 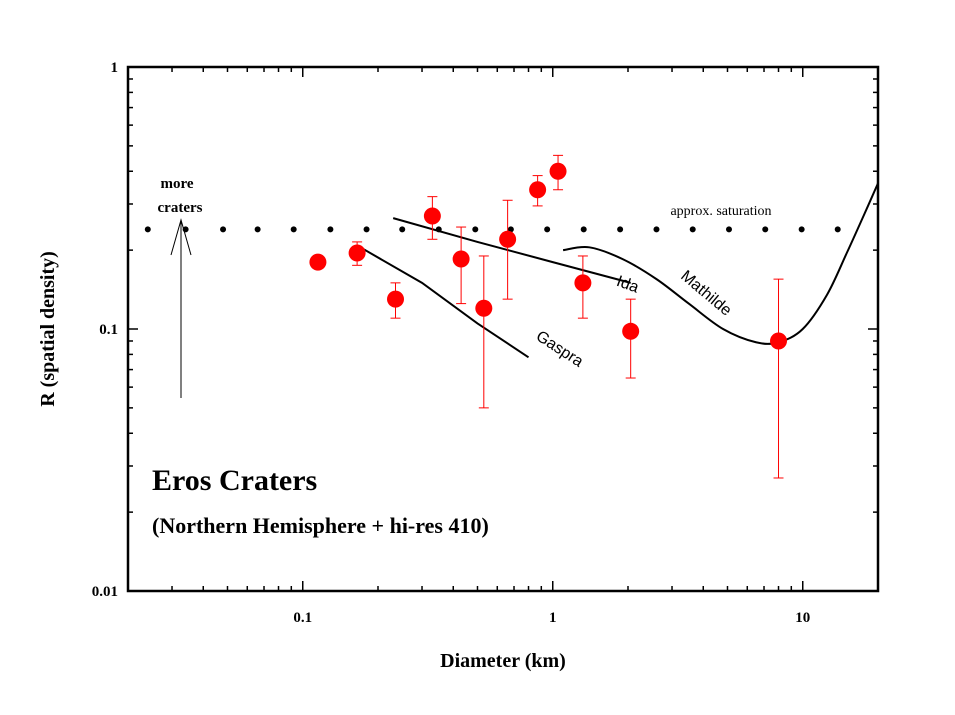 I want to click on x-axis-label: Diameter (km), so click(x=503, y=661).